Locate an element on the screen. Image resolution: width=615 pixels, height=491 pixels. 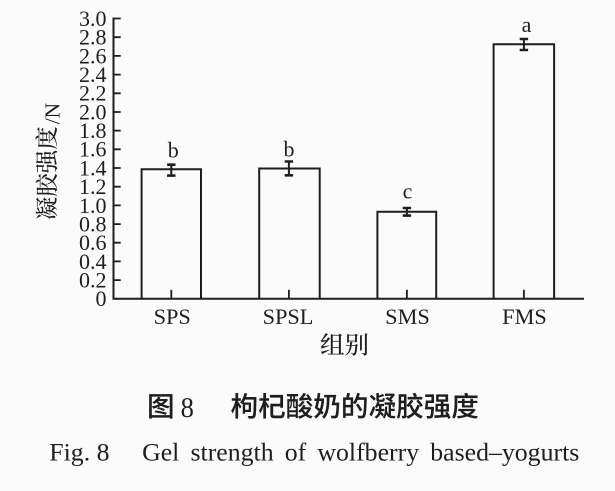
svg-text: SMS is located at coordinates (407, 316).